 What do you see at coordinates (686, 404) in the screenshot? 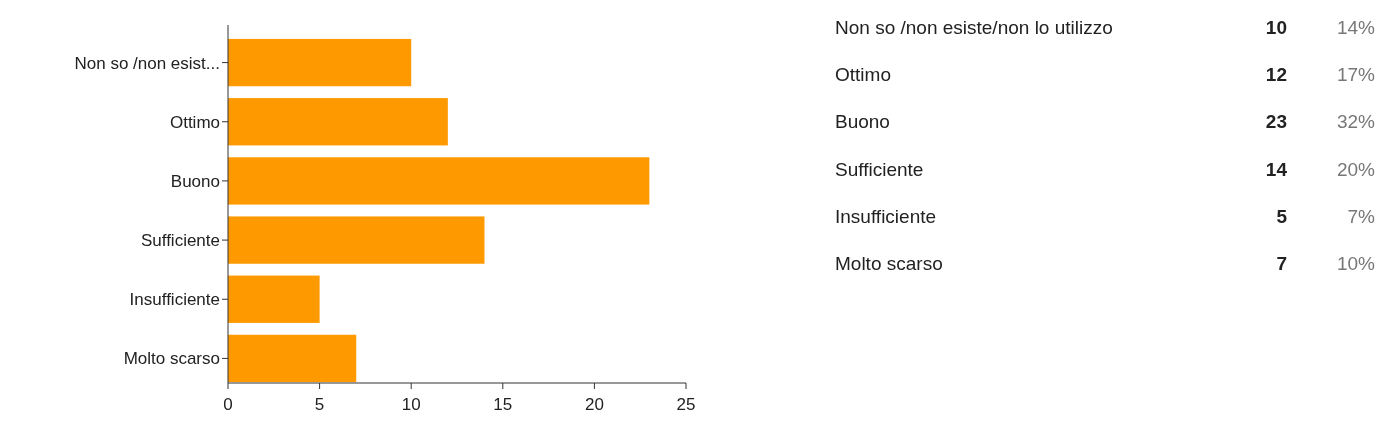
I see `x-tick-label: 25` at bounding box center [686, 404].